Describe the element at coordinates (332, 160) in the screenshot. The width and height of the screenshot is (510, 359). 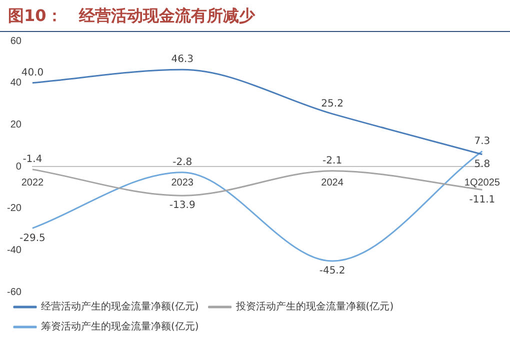
I see `data-label: -2.1` at that location.